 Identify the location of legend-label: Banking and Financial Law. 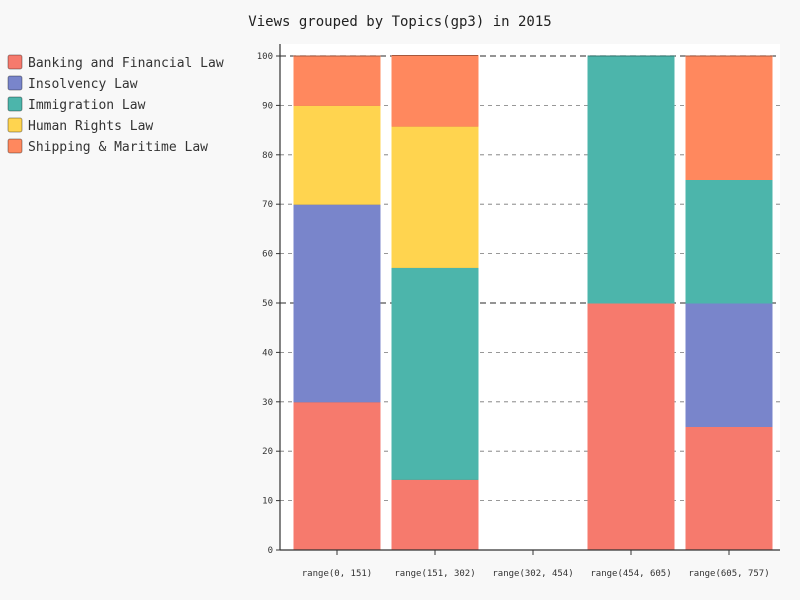
(126, 63).